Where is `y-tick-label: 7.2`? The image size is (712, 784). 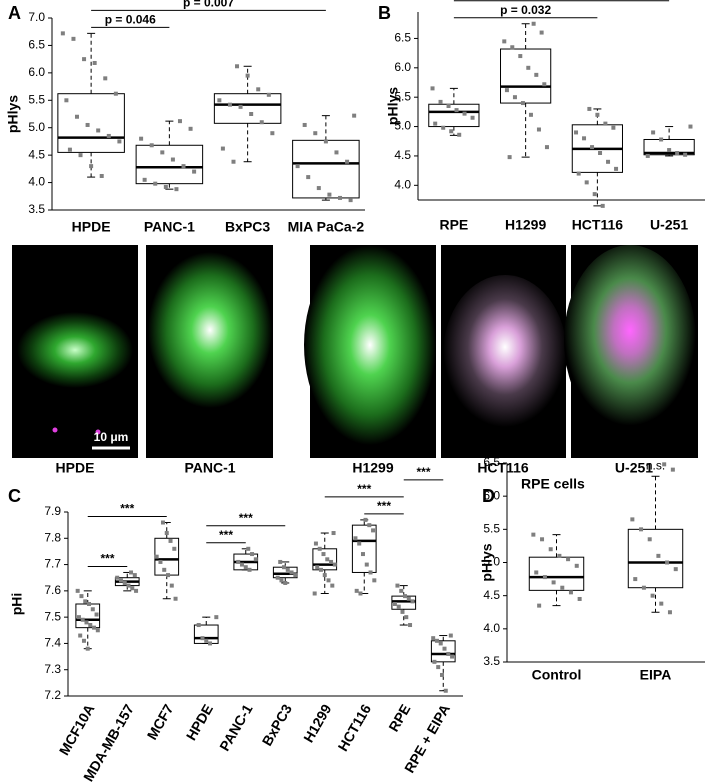
y-tick-label: 7.2 is located at coordinates (52, 695).